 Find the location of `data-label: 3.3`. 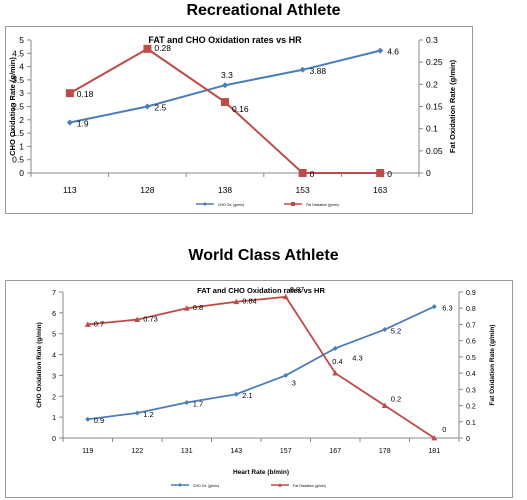

data-label: 3.3 is located at coordinates (227, 75).